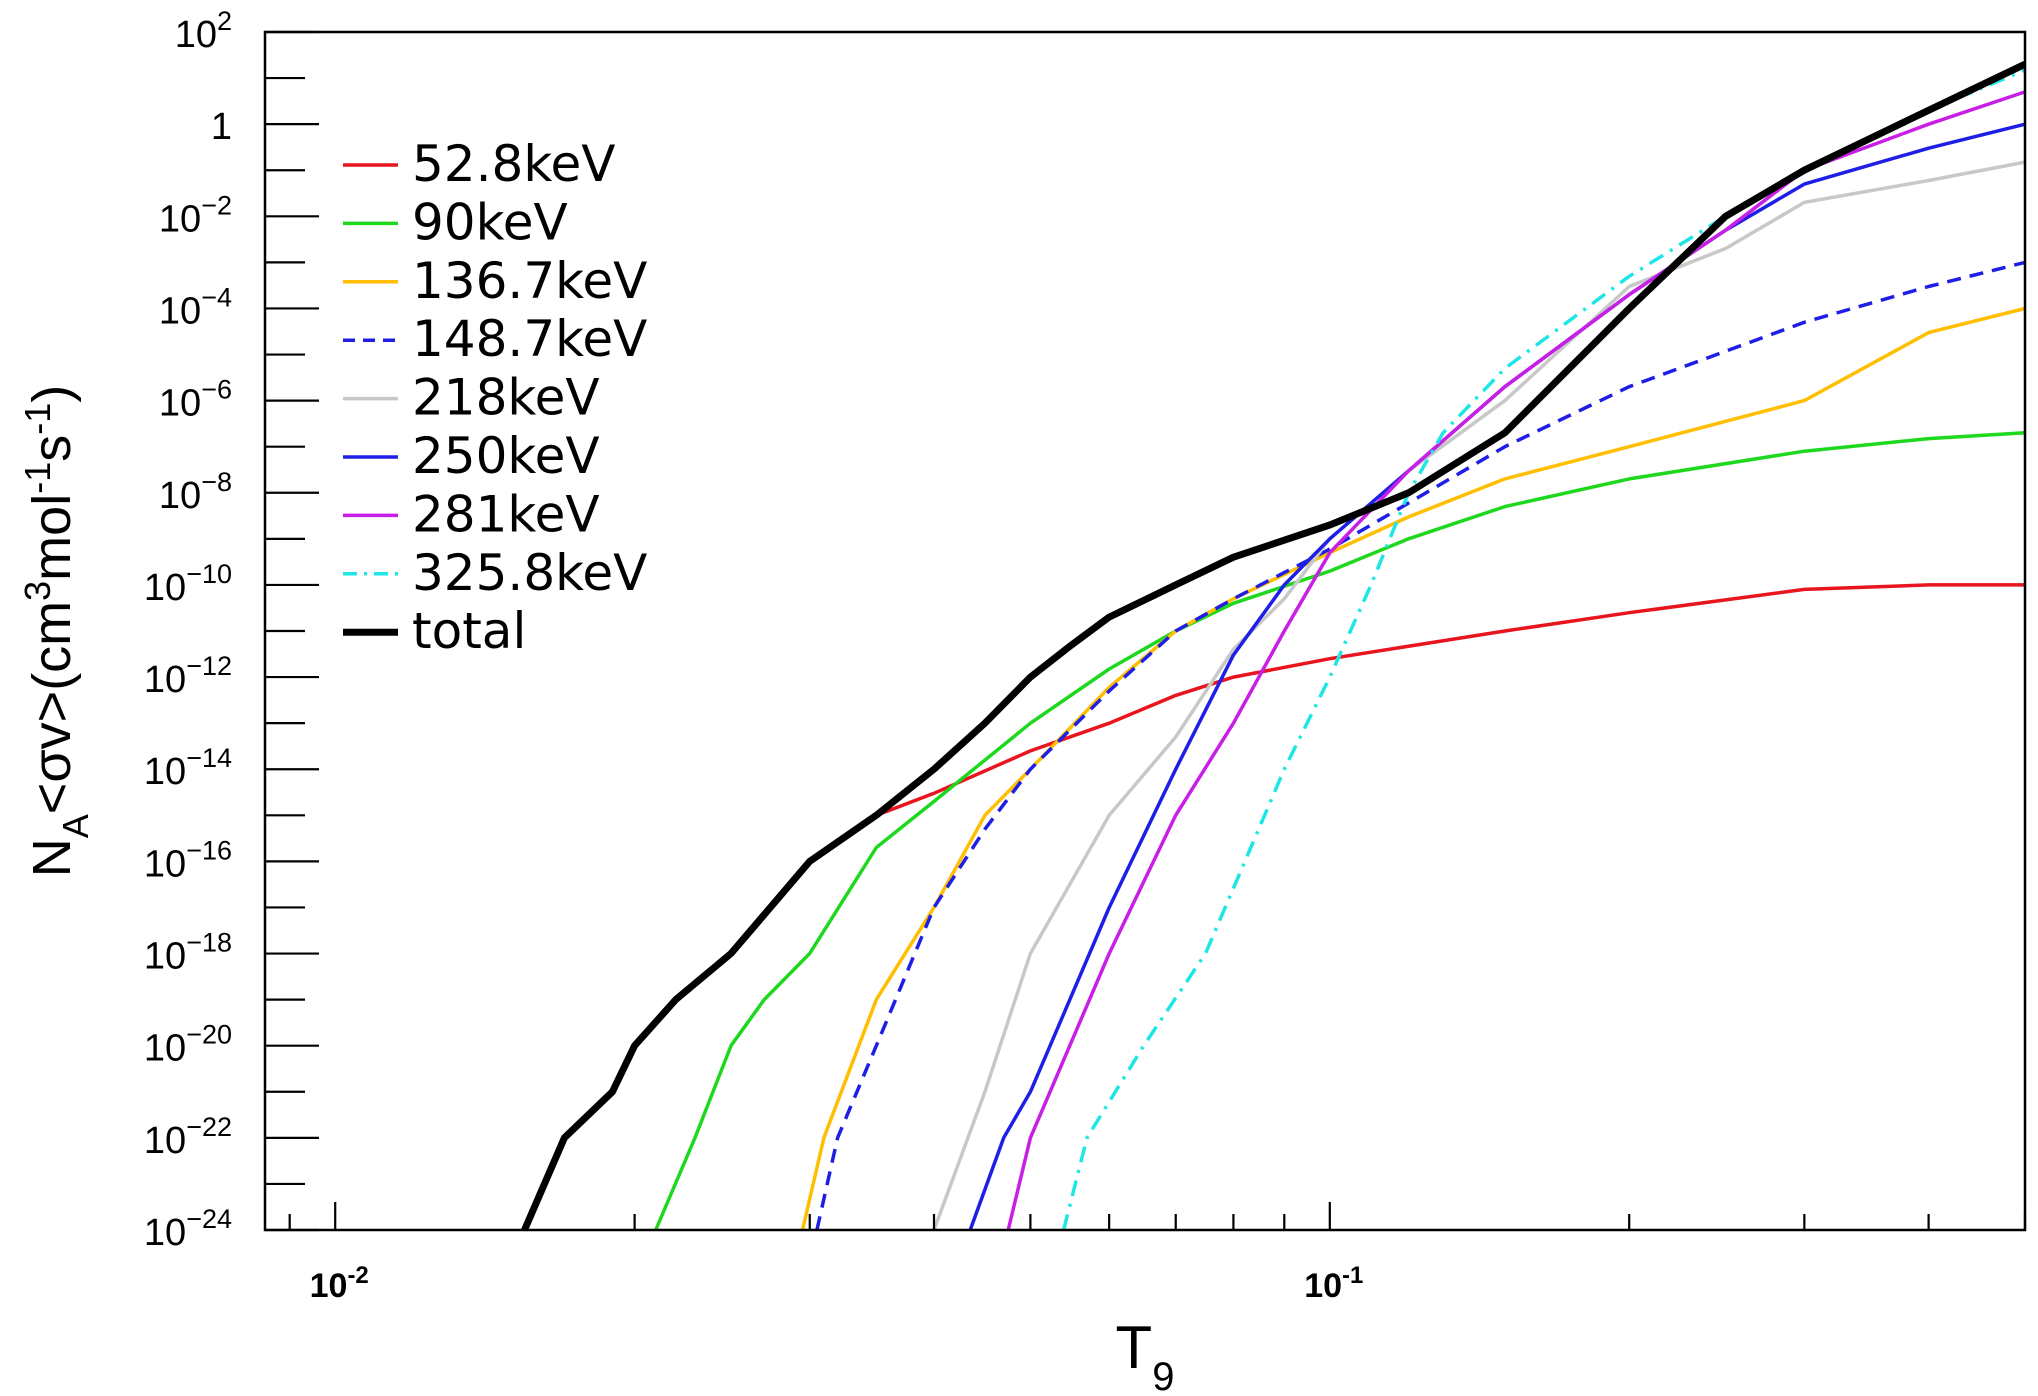 The height and width of the screenshot is (1396, 2038). Describe the element at coordinates (1333, 1283) in the screenshot. I see `x-tick-label: 10⁻¹` at that location.